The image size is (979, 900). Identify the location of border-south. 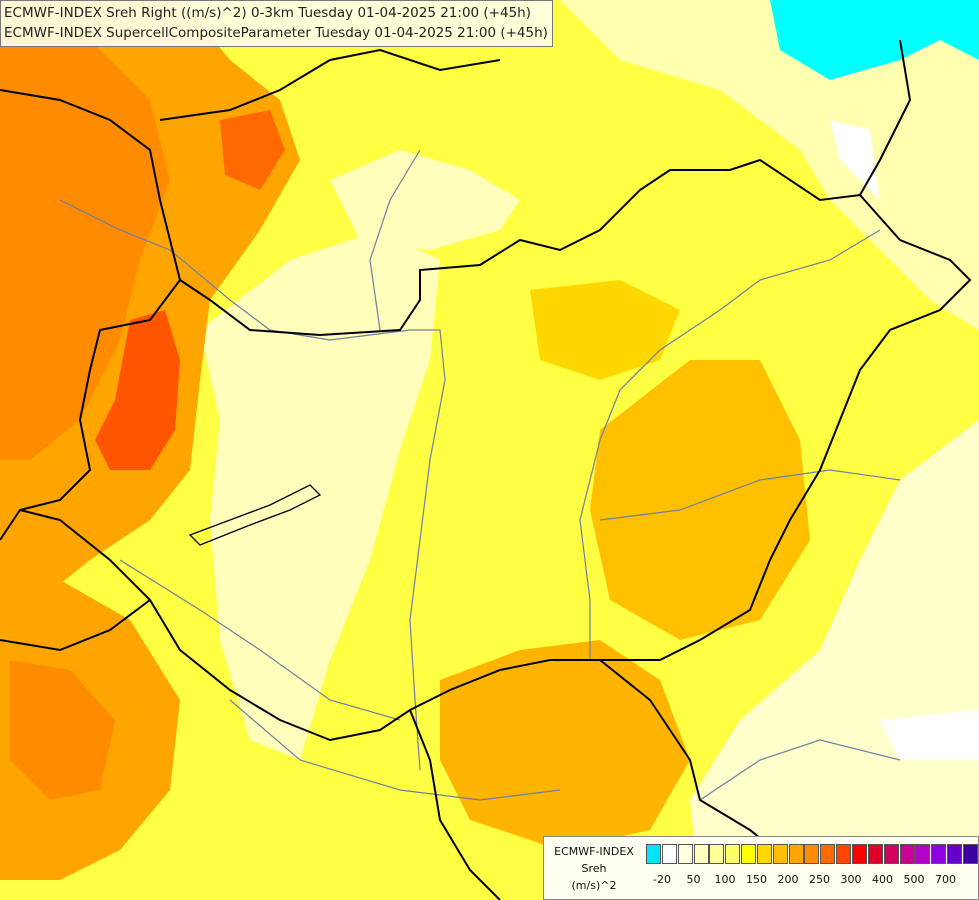
(455, 804).